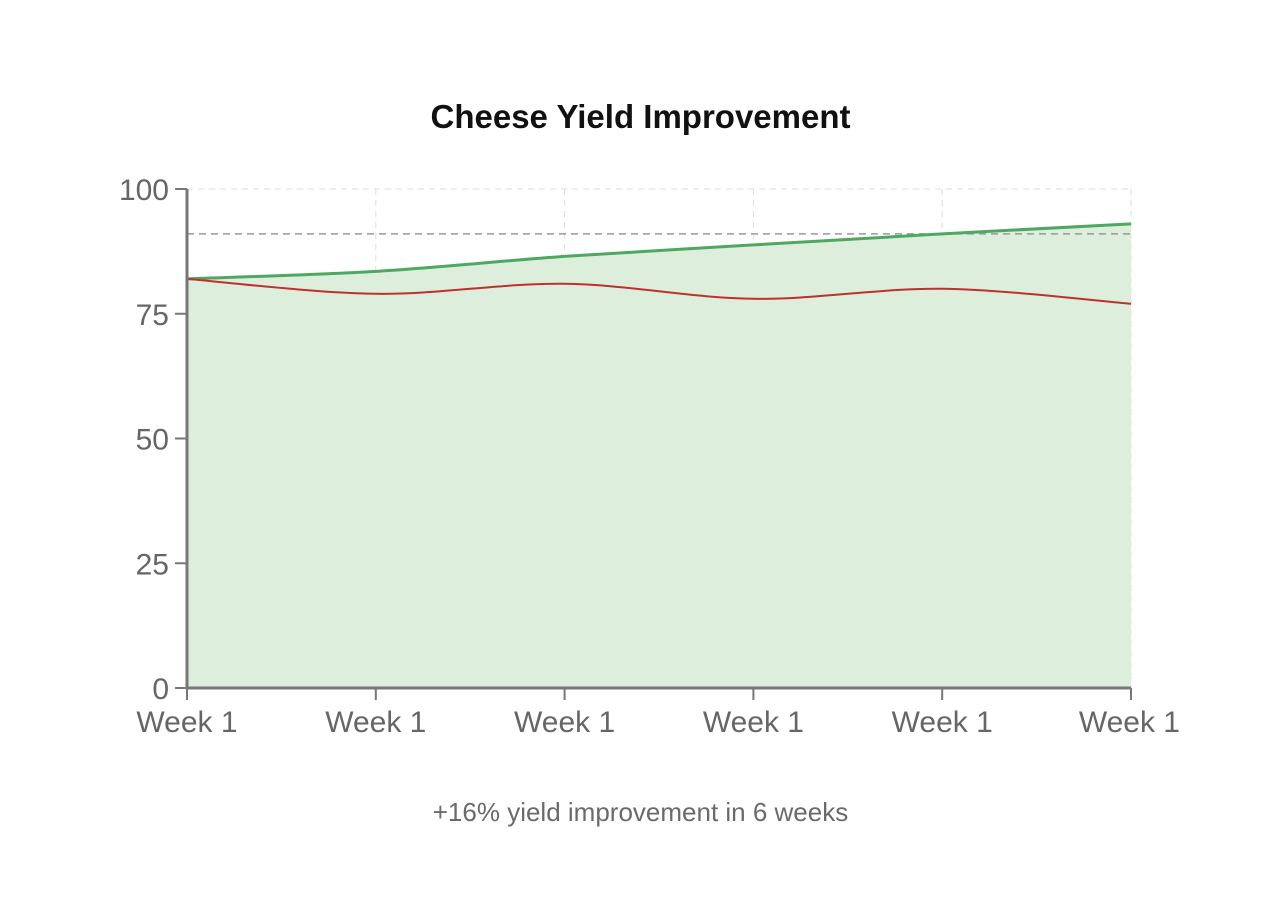 This screenshot has width=1281, height=901. I want to click on series-1-line, so click(659, 251).